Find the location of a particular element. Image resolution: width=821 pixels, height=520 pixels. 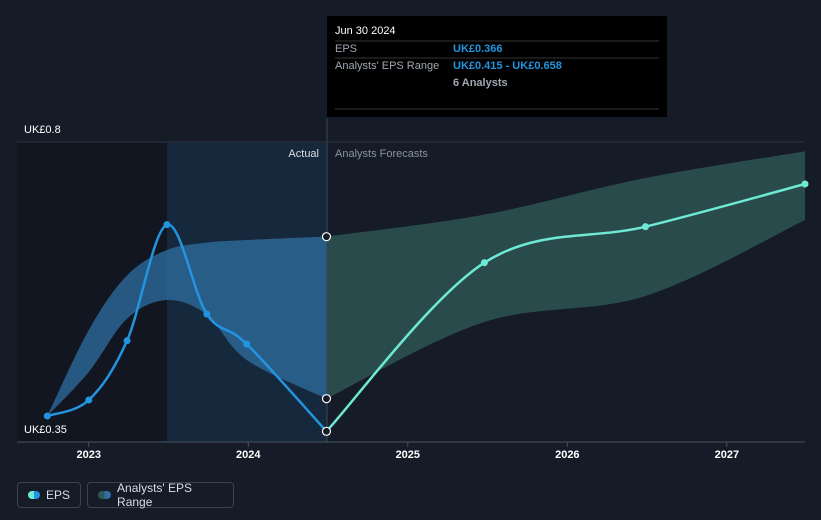

x-tick-label: 2023 is located at coordinates (89, 455).